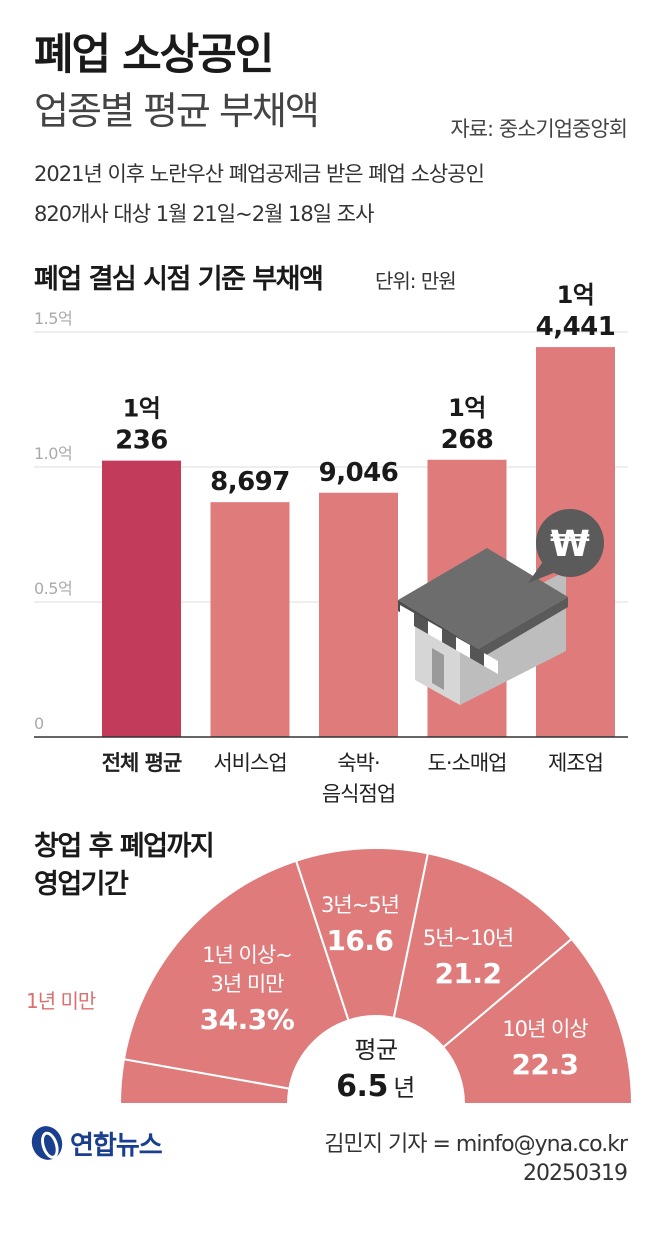  What do you see at coordinates (247, 955) in the screenshot?
I see `slice-label: 1년 이상~` at bounding box center [247, 955].